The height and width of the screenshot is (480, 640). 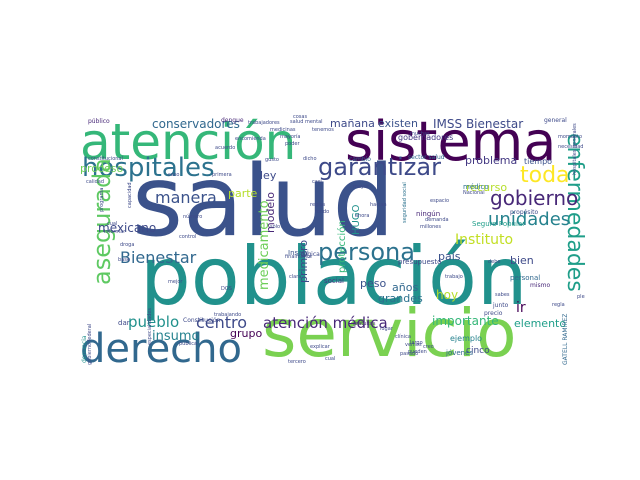 What do you see at coordinates (310, 159) in the screenshot?
I see `word: dicho` at bounding box center [310, 159].